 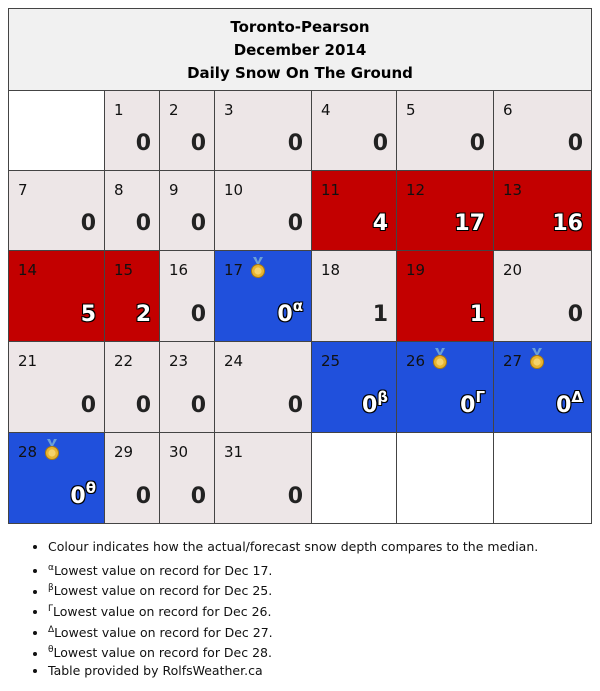 I want to click on day-cell: 31 0, so click(x=263, y=478).